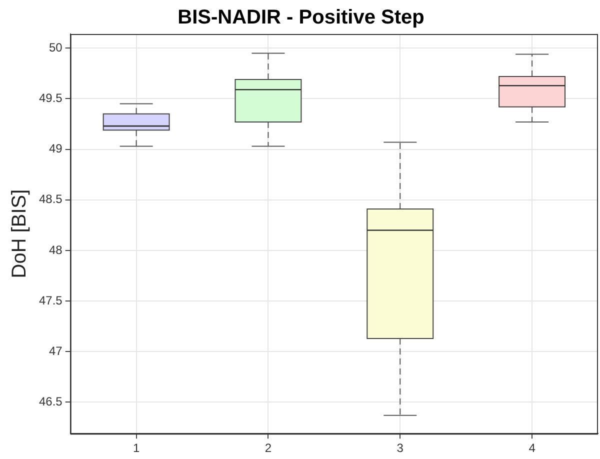 The image size is (600, 459). I want to click on y-tick-label: 47.5, so click(50, 300).